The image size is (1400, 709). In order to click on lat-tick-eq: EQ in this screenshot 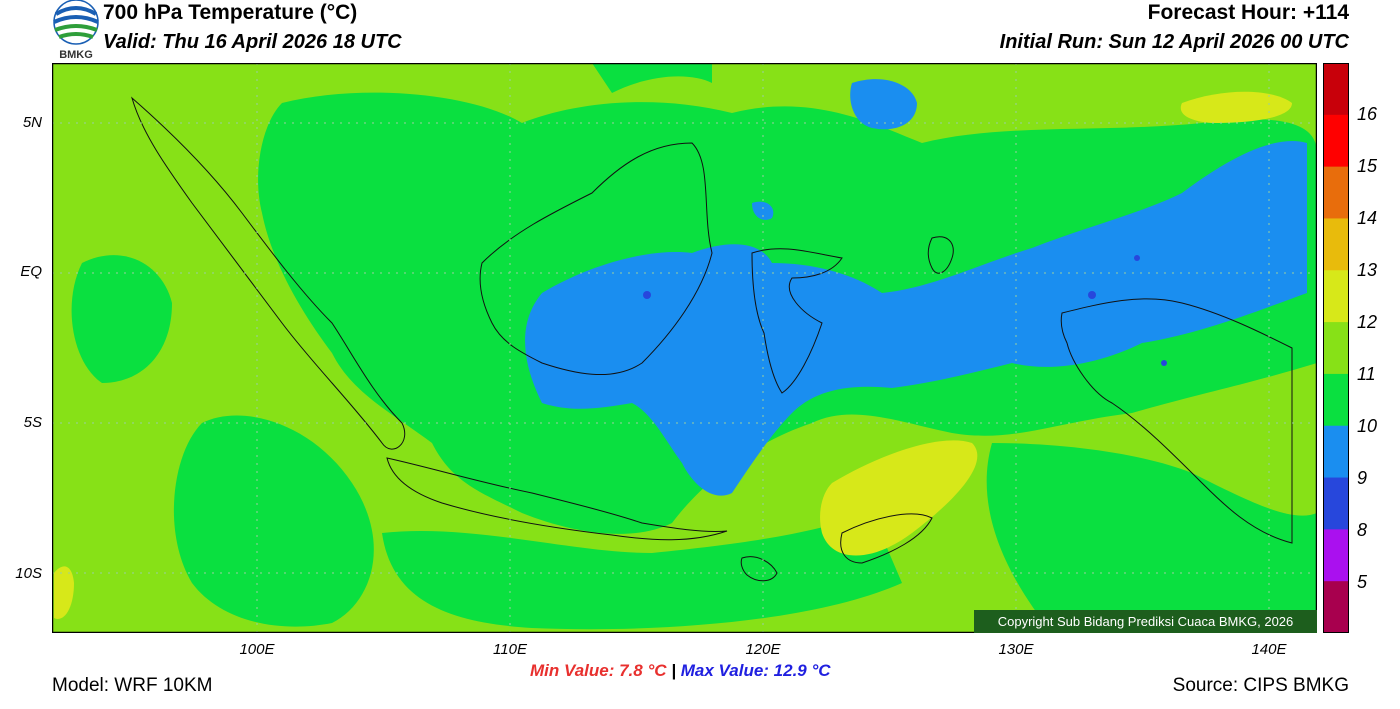, I will do `click(31, 271)`.